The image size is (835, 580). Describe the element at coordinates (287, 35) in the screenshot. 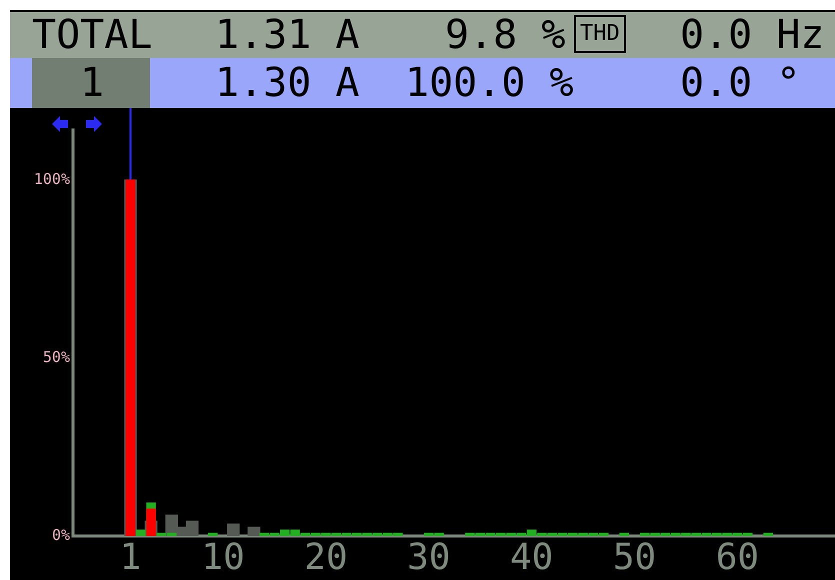

I see `text: 1.31 A` at that location.